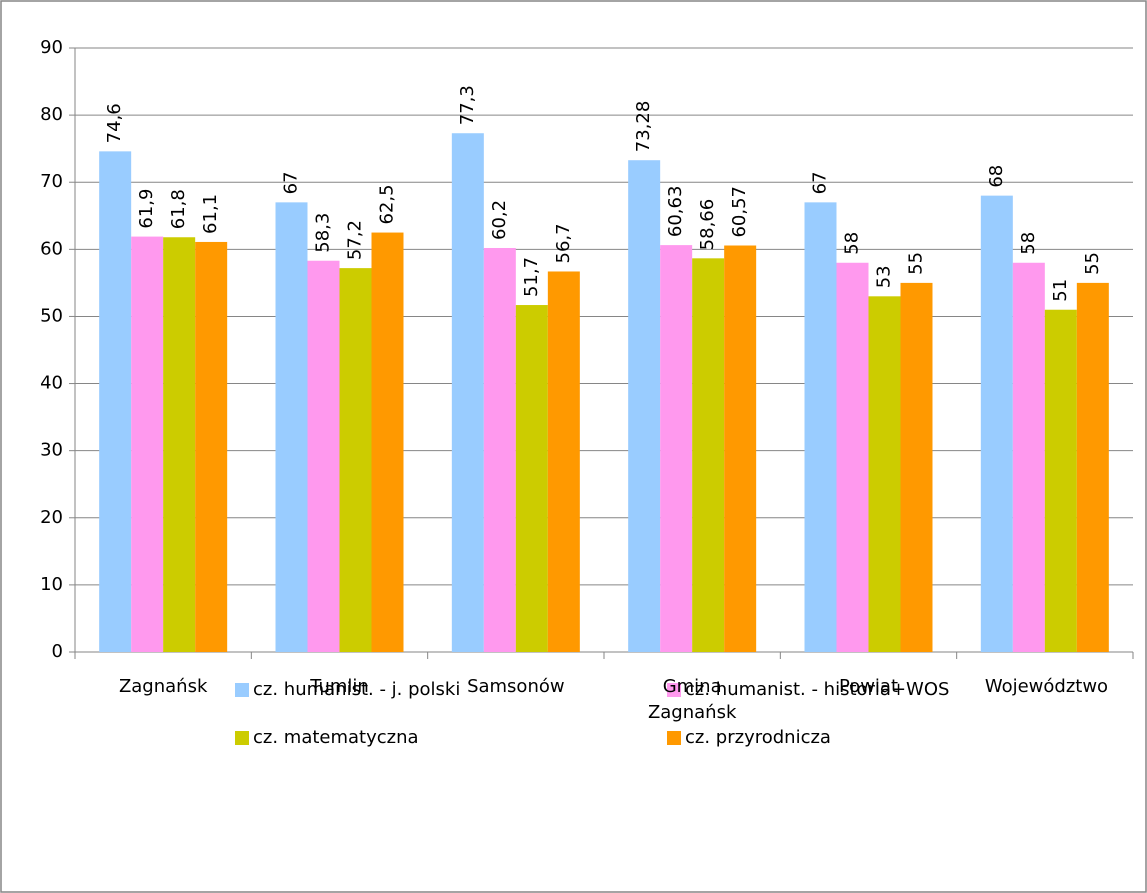 The image size is (1147, 893). Describe the element at coordinates (531, 277) in the screenshot. I see `value-label: 51,7` at that location.